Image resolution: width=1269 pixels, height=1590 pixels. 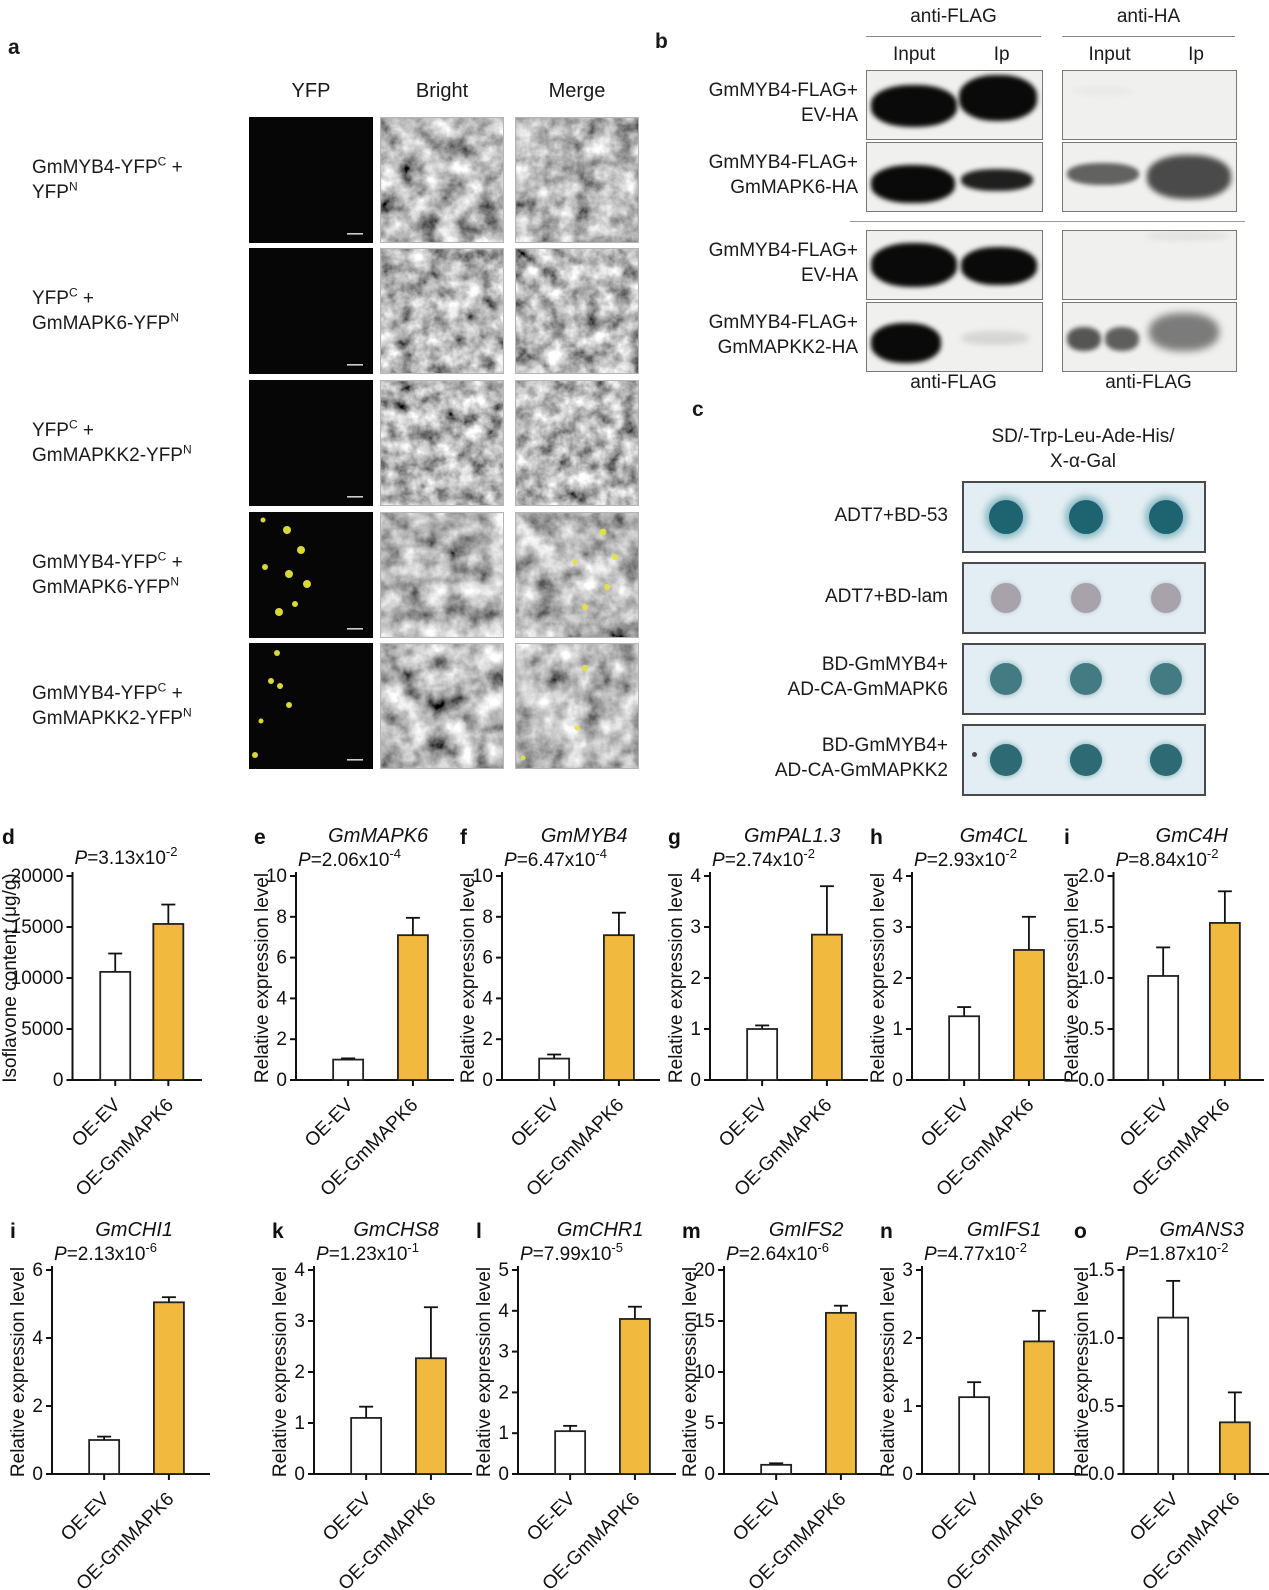 I want to click on y-axis-label: Relative expression level, so click(x=1082, y=1372).